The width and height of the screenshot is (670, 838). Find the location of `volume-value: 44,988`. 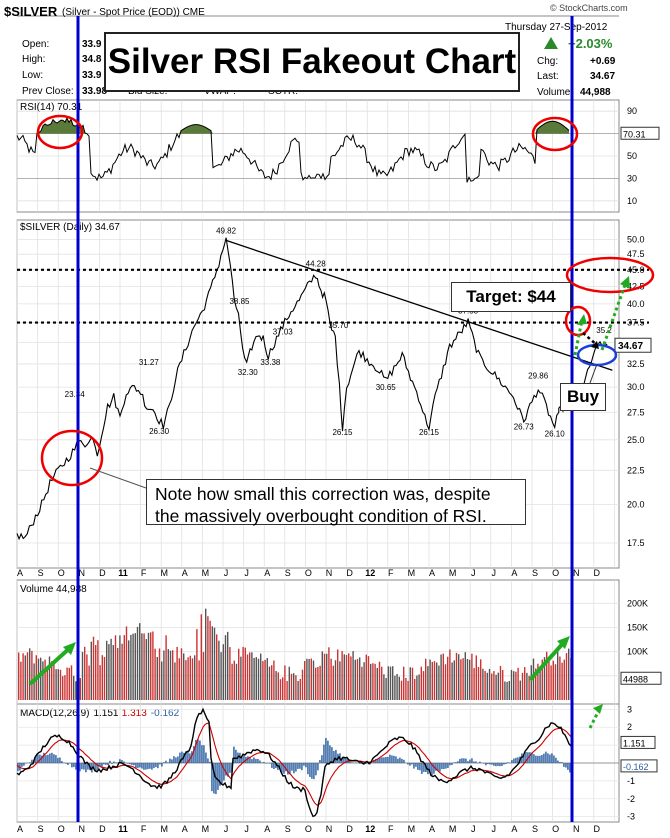

volume-value: 44,988 is located at coordinates (595, 92).